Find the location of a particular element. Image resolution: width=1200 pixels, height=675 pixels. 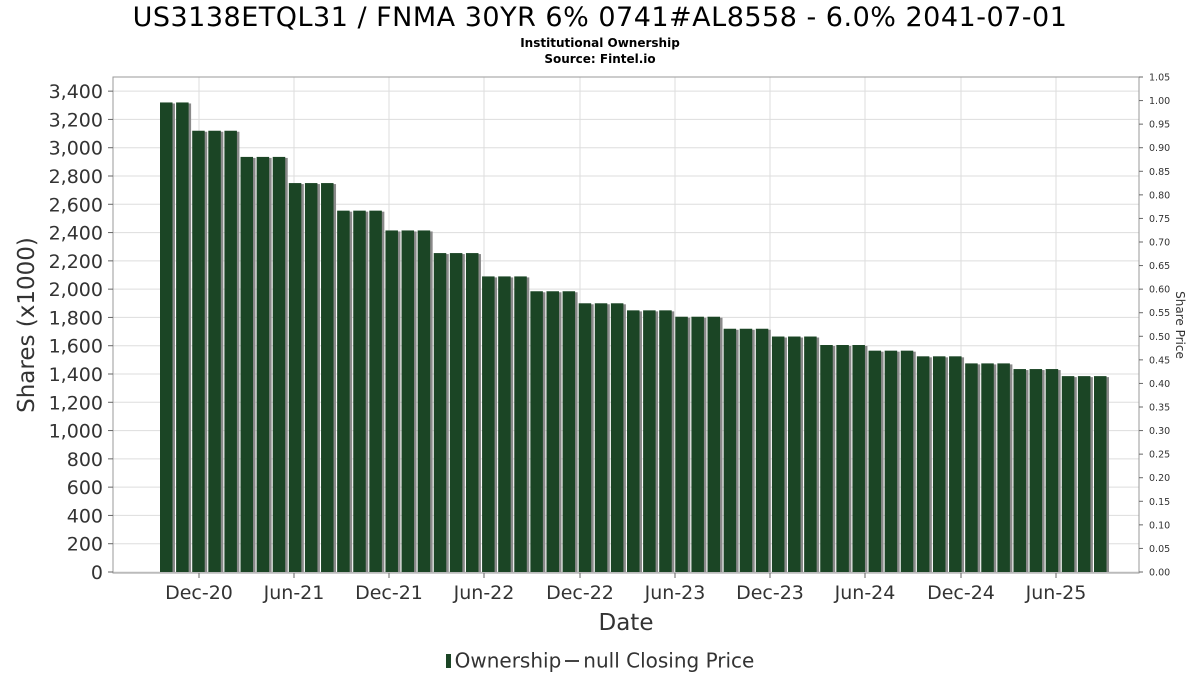

y-tick-label: 2,600 is located at coordinates (76, 205).